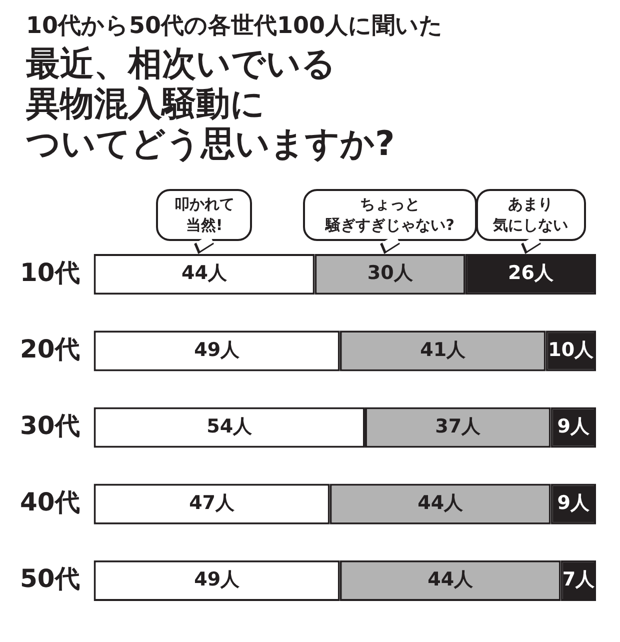 The image size is (620, 642). Describe the element at coordinates (230, 426) in the screenshot. I see `data-label: 54人` at that location.